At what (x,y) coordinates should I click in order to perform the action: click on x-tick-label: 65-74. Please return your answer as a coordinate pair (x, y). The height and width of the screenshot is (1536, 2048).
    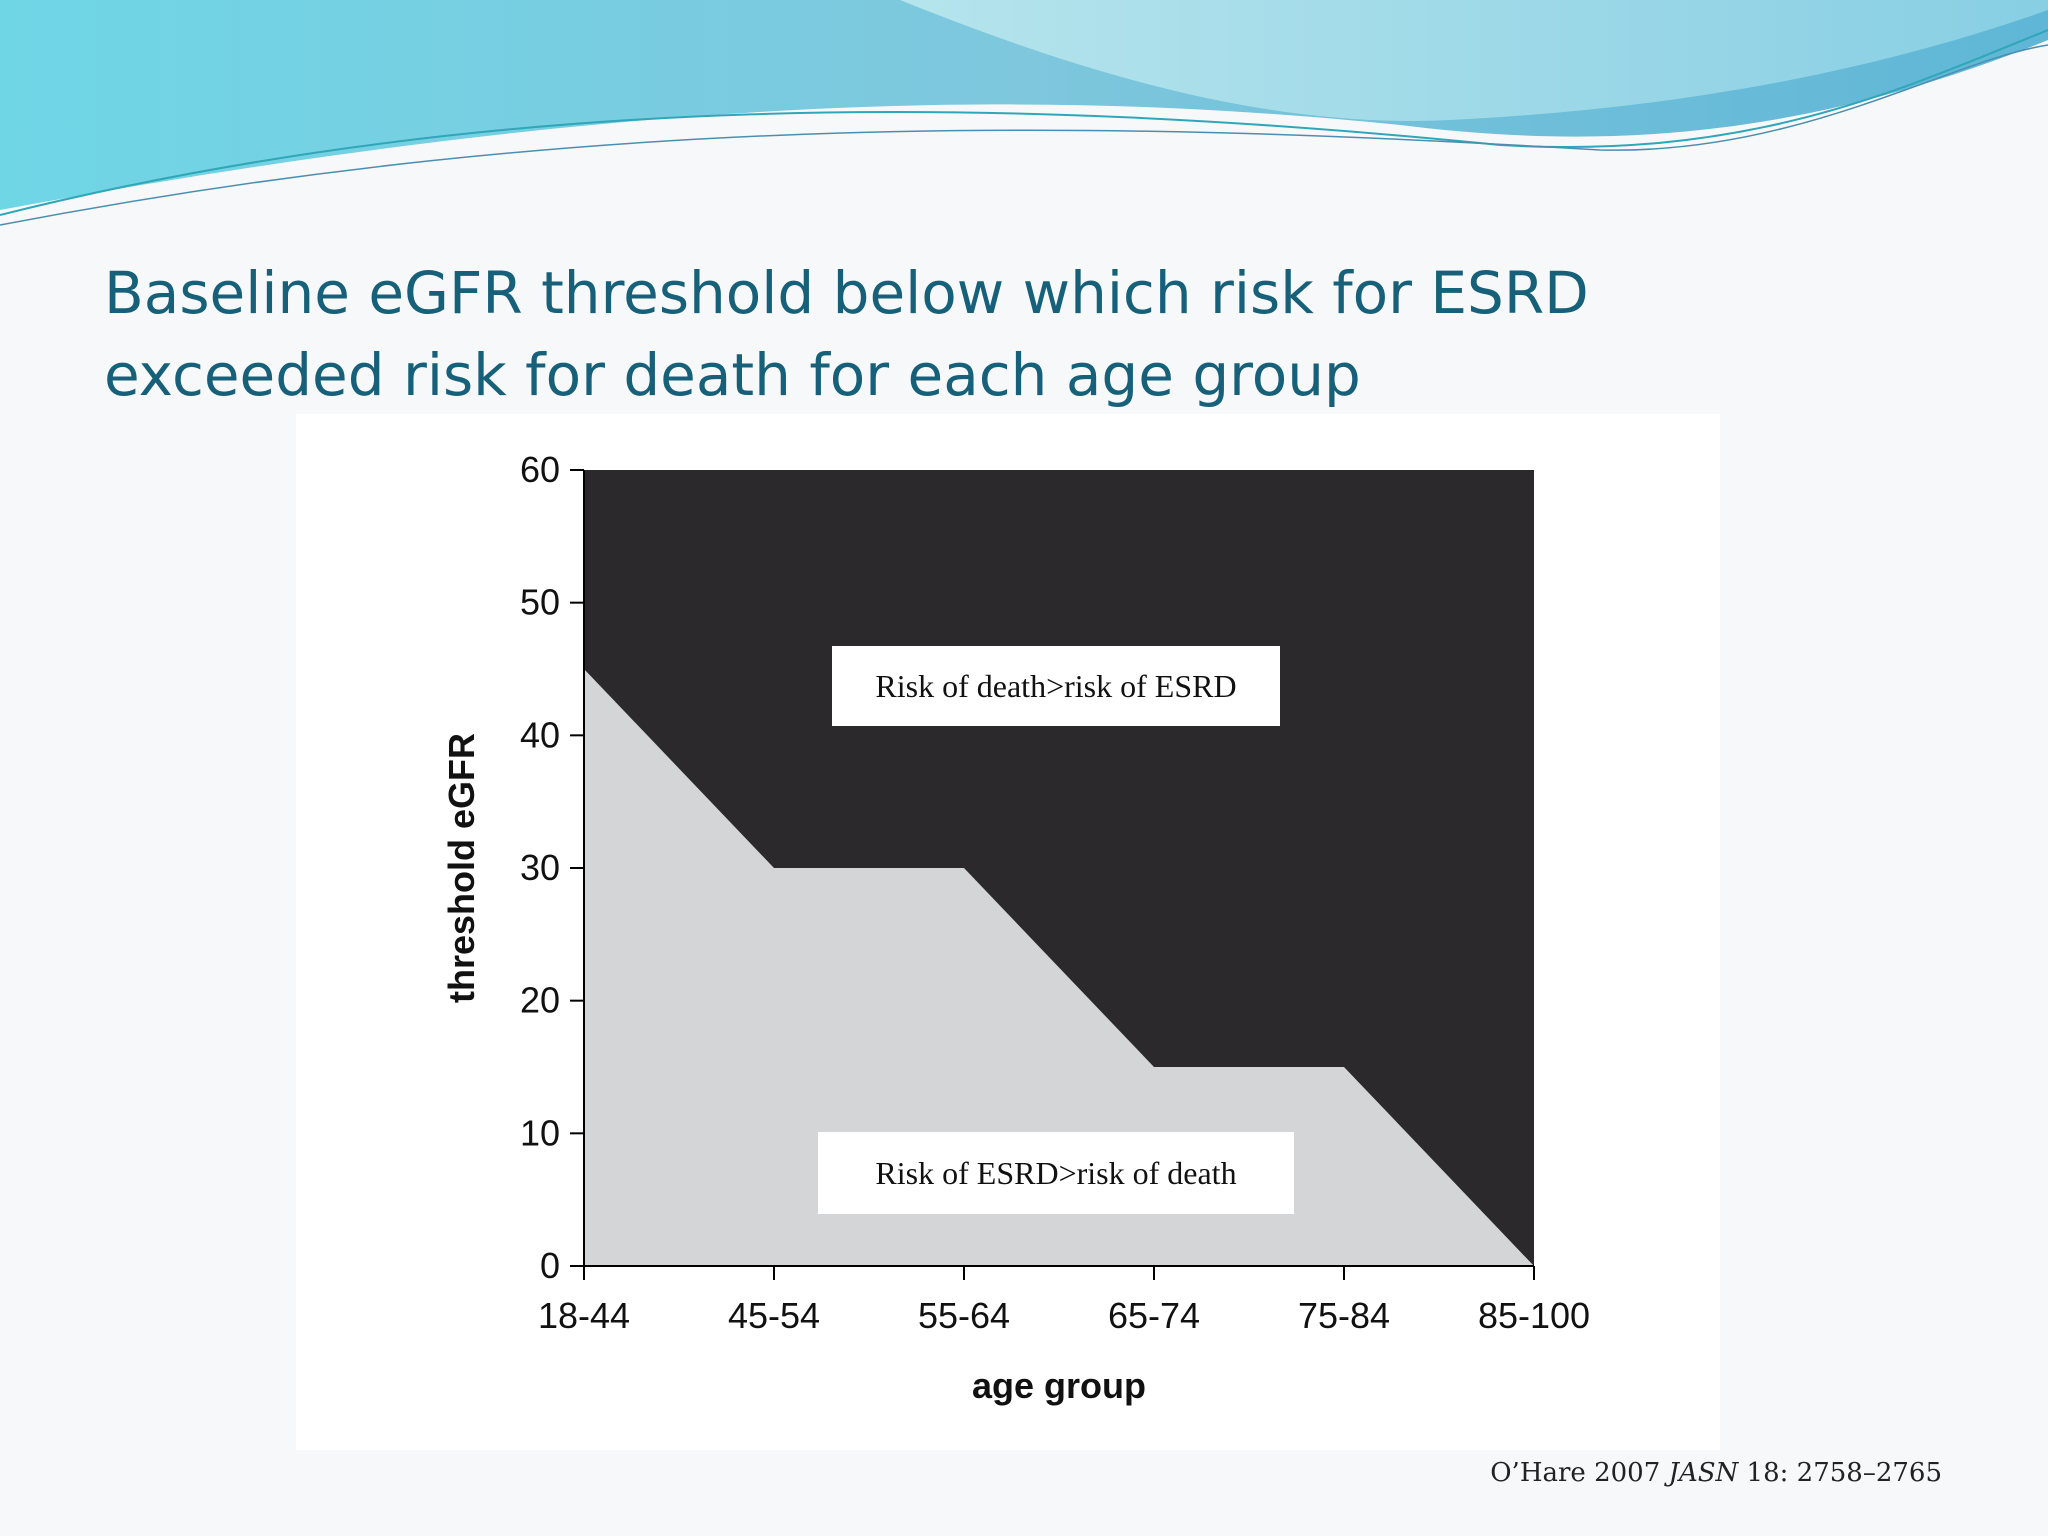
    Looking at the image, I should click on (1154, 1315).